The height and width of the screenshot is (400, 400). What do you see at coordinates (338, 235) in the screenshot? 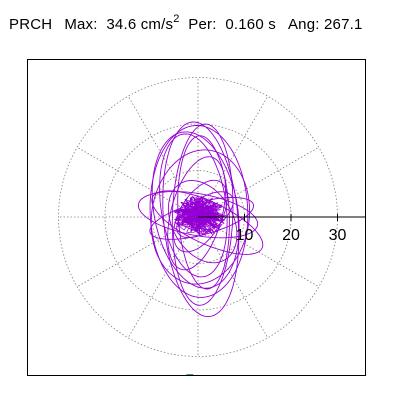
I see `radial-tick-label-30: 30` at bounding box center [338, 235].